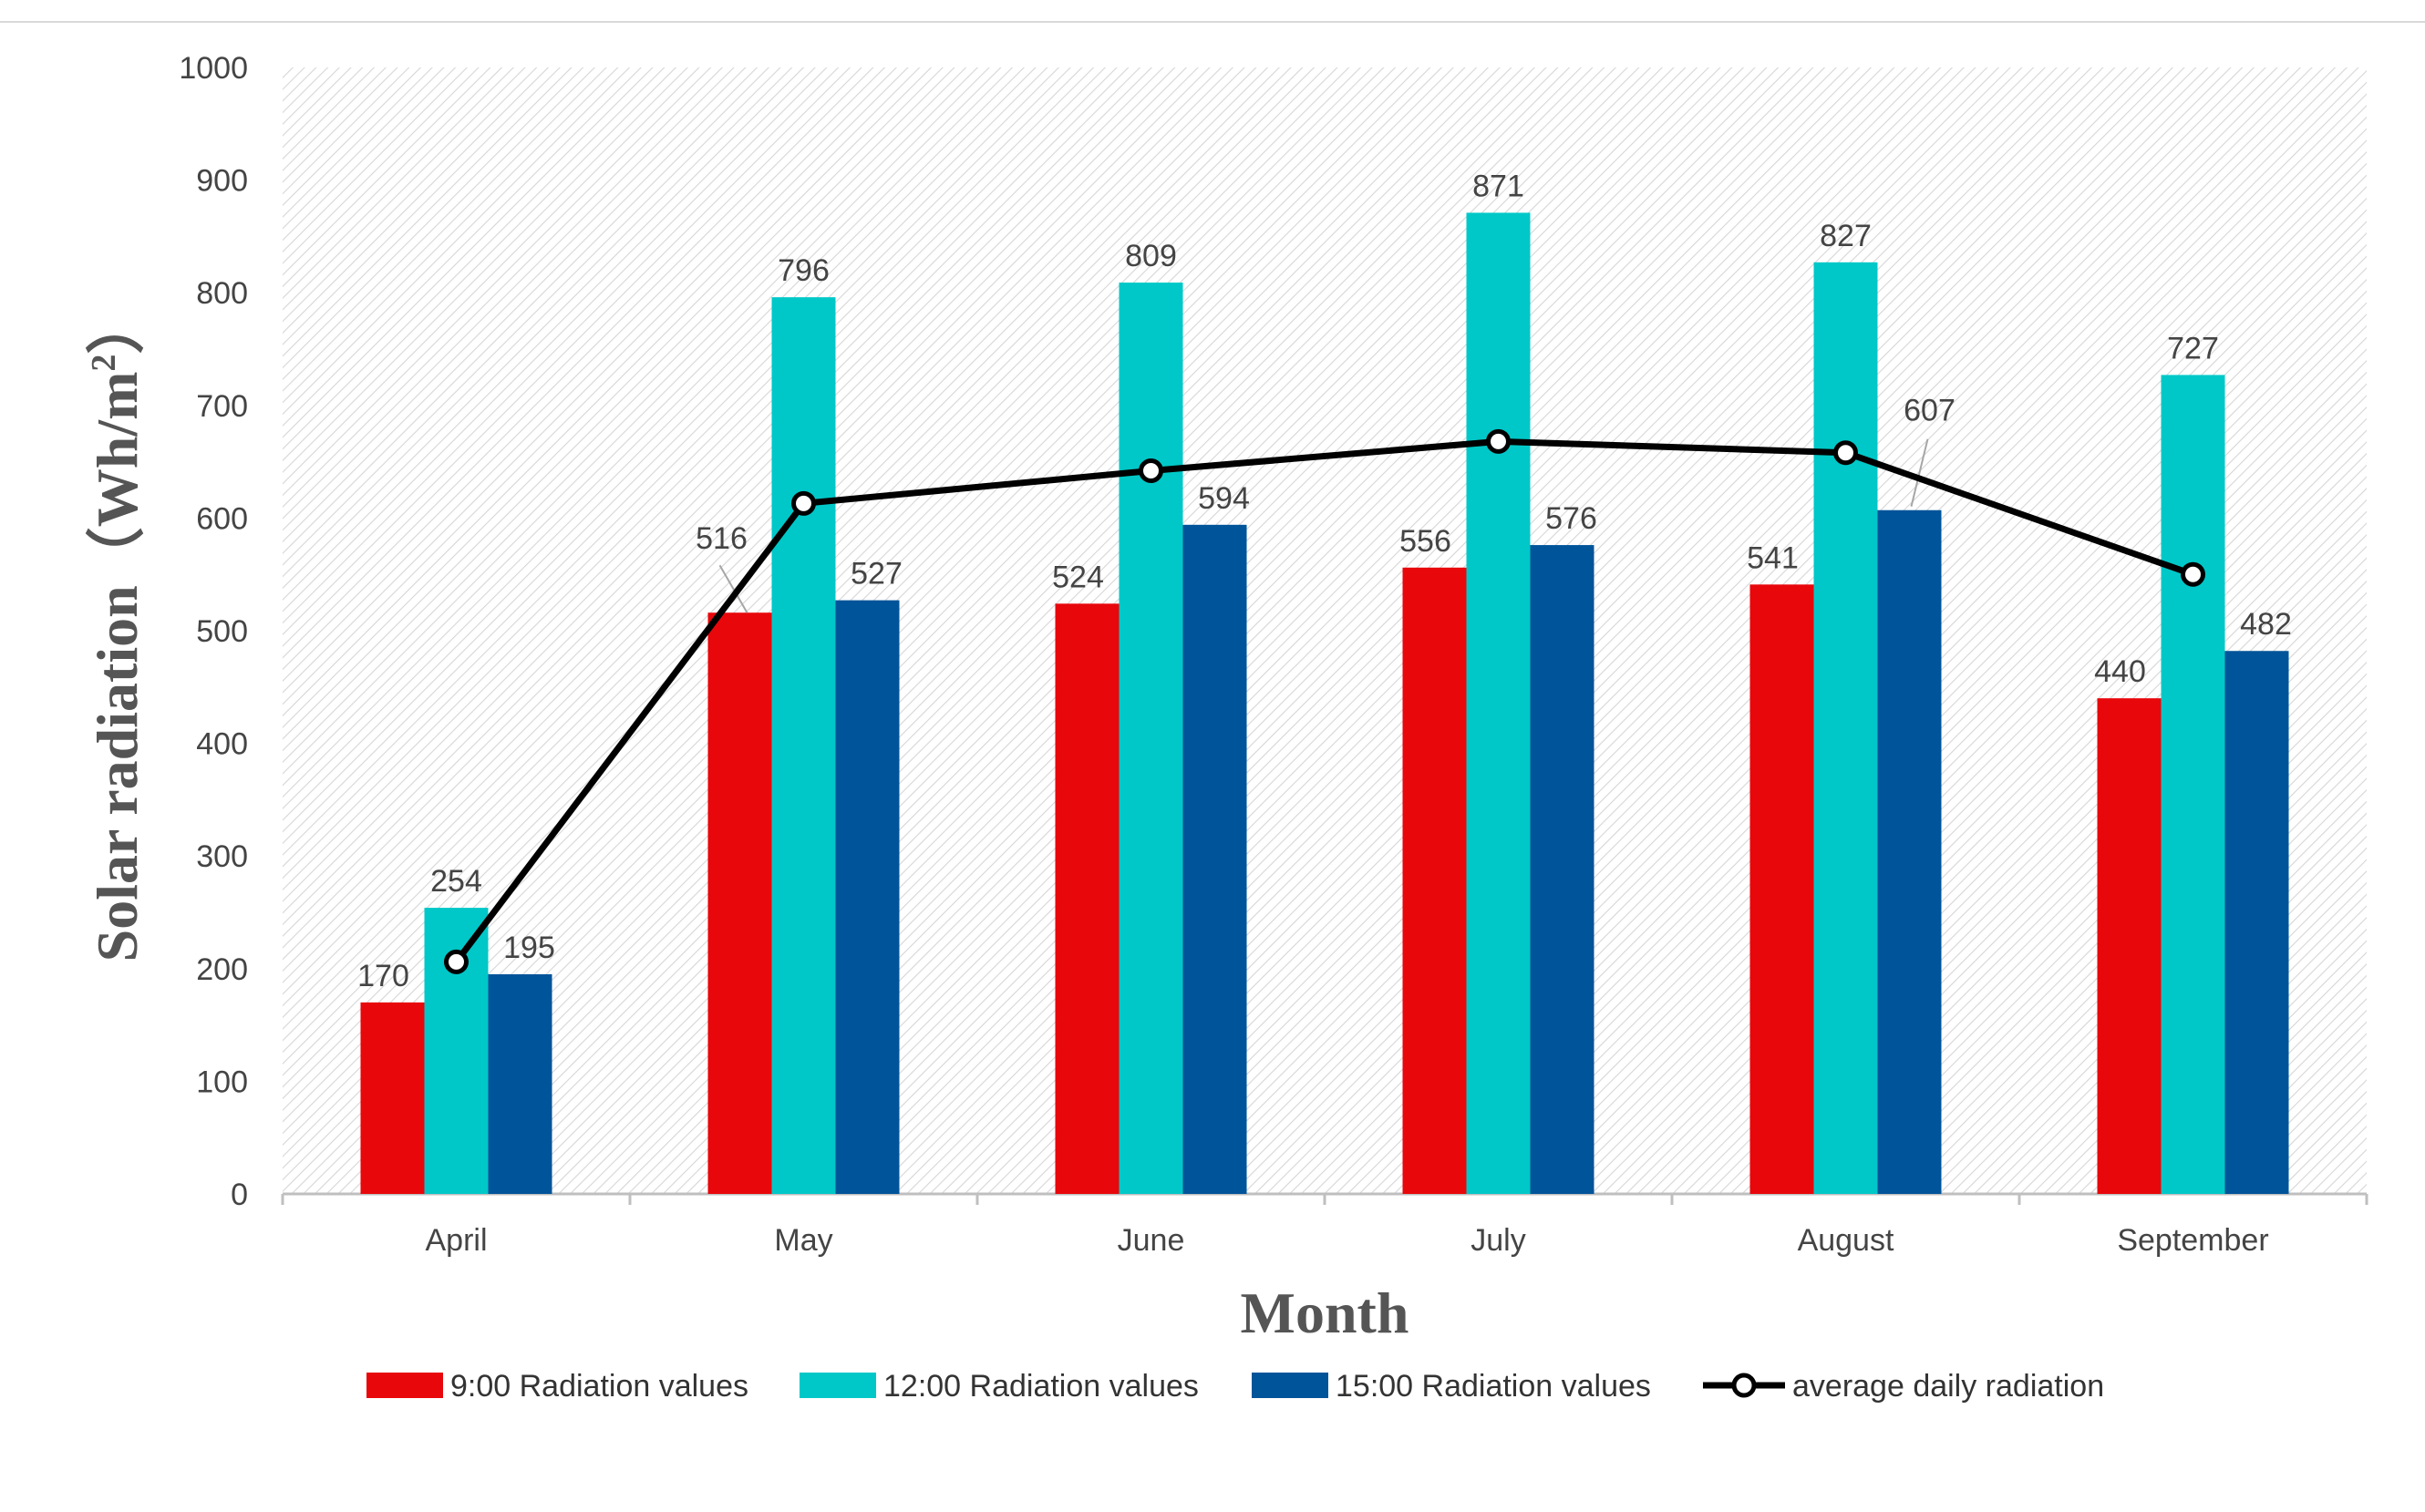  What do you see at coordinates (118, 629) in the screenshot?
I see `y-axis-title: Solar radiation（Wh/m2）` at bounding box center [118, 629].